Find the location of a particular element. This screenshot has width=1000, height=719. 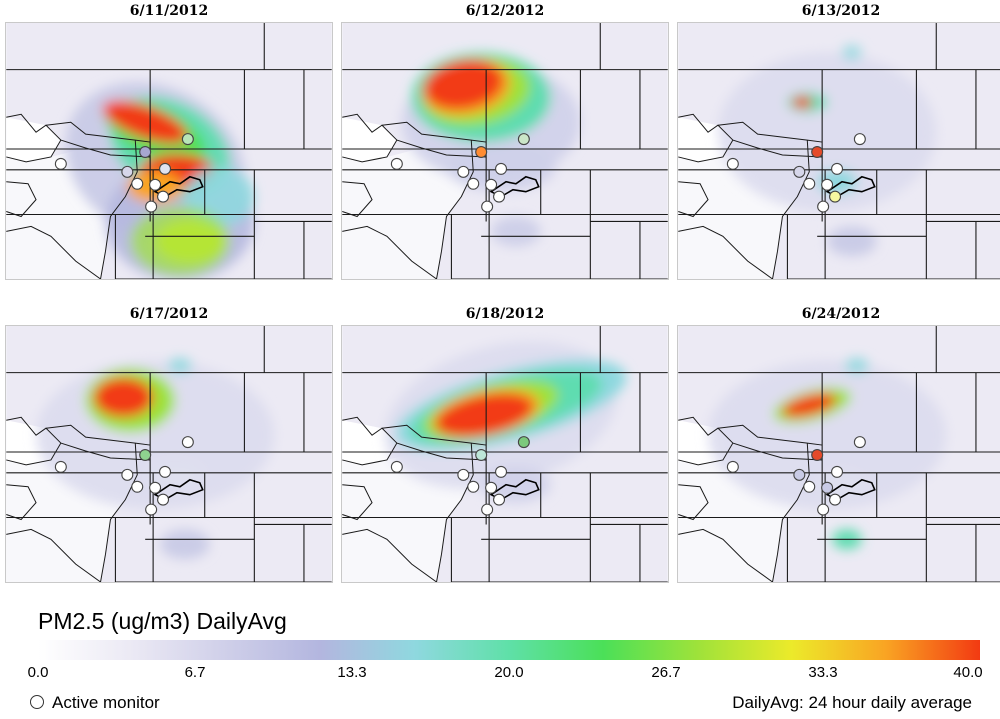

map-panel-2: 6/12/2012 is located at coordinates (505, 140).